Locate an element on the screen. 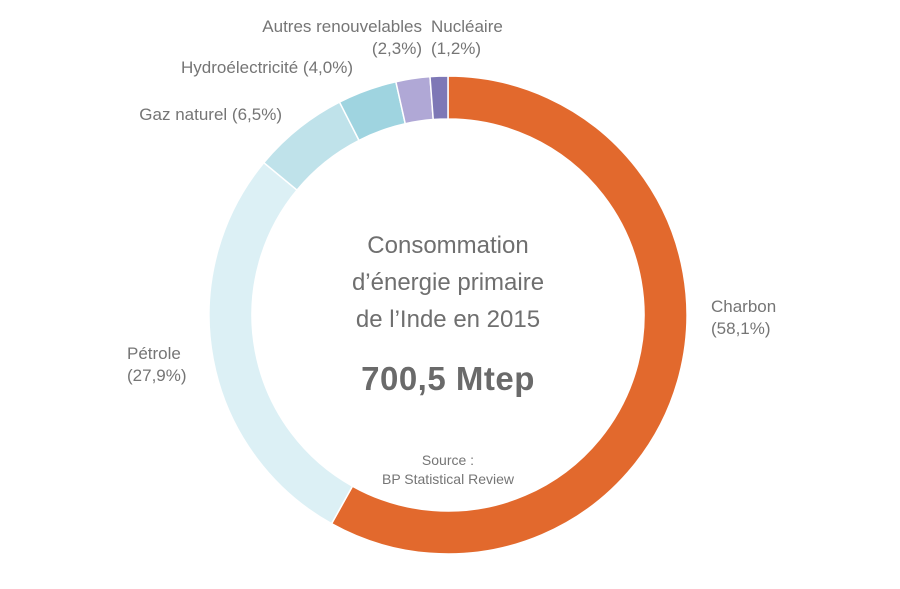 The width and height of the screenshot is (900, 589). chart-title-line1: Consommation is located at coordinates (448, 245).